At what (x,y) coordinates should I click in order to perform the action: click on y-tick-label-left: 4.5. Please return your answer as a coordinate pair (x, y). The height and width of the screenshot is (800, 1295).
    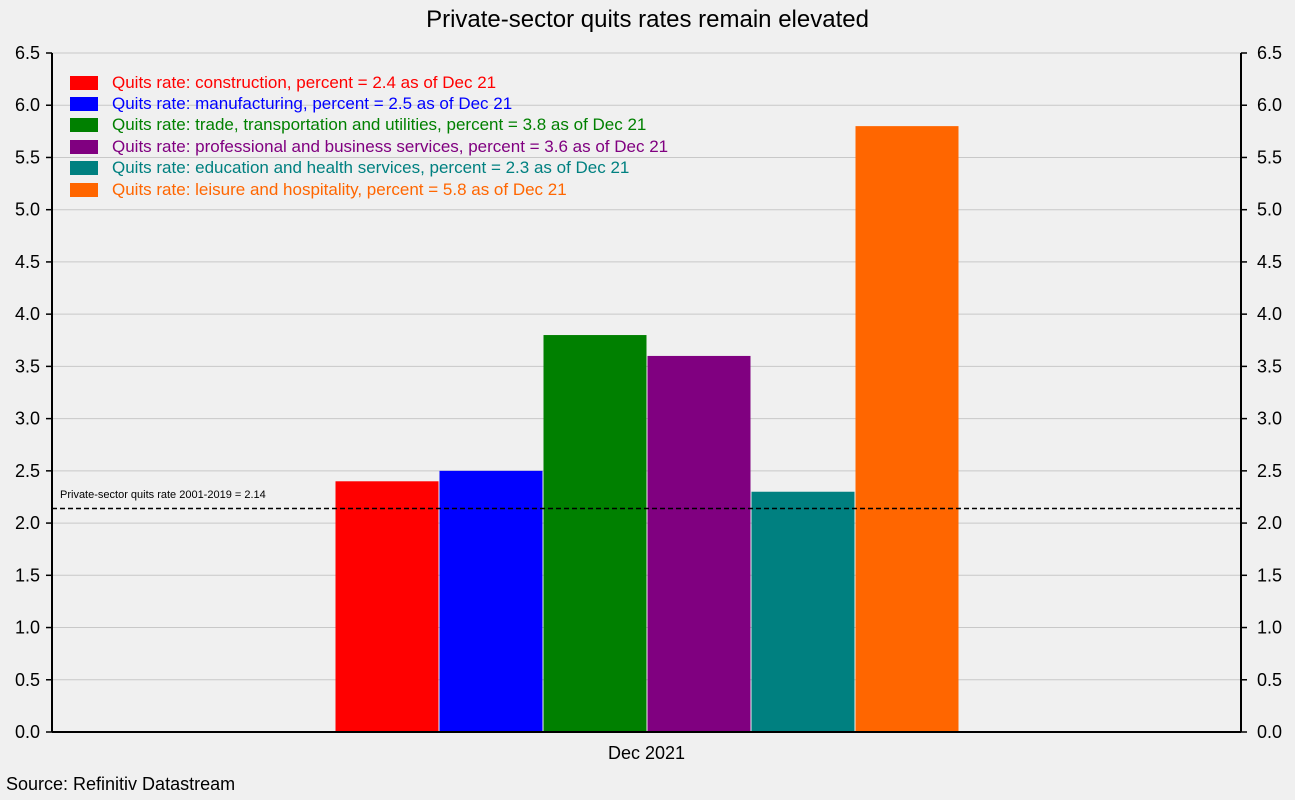
    Looking at the image, I should click on (27, 262).